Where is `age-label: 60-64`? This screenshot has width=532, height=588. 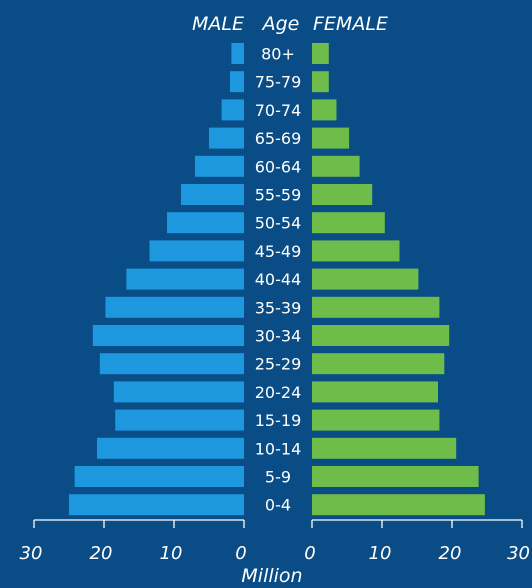
age-label: 60-64 is located at coordinates (278, 166).